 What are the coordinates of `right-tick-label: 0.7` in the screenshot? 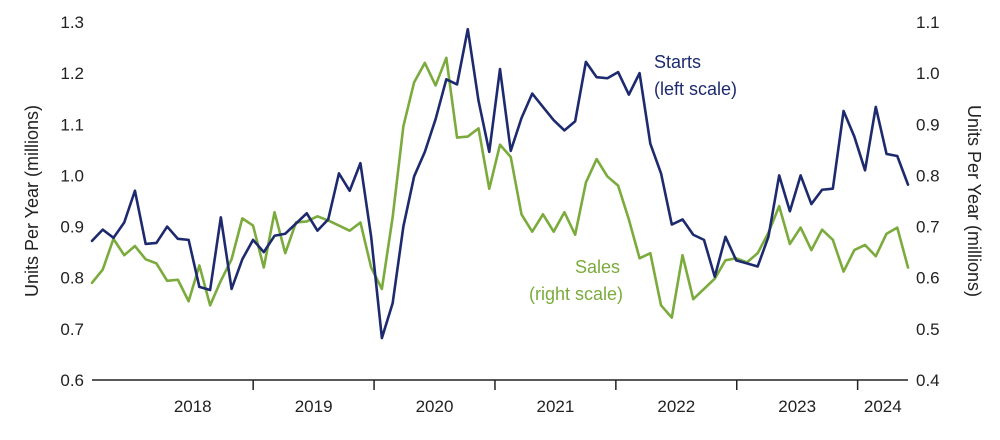 It's located at (928, 227).